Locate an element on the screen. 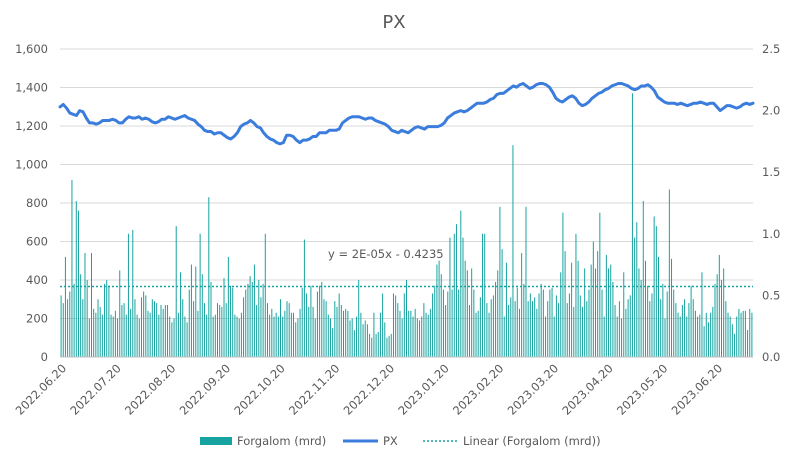 The image size is (789, 461). legend-item-forgalom: Forgalom (mrd) is located at coordinates (263, 441).